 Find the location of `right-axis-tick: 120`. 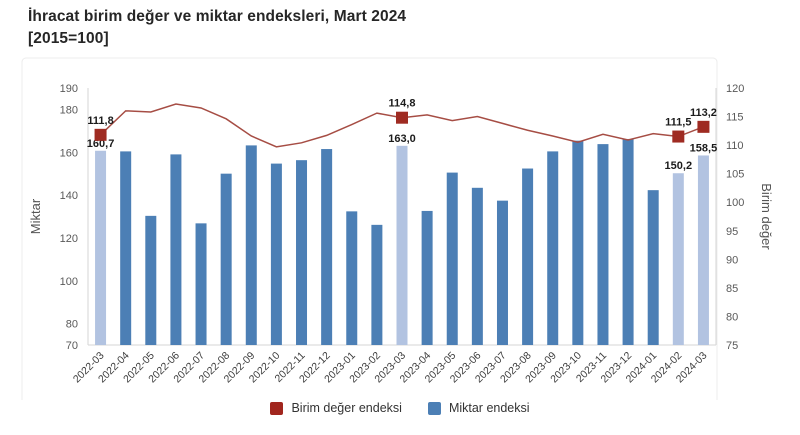

right-axis-tick: 120 is located at coordinates (735, 89).